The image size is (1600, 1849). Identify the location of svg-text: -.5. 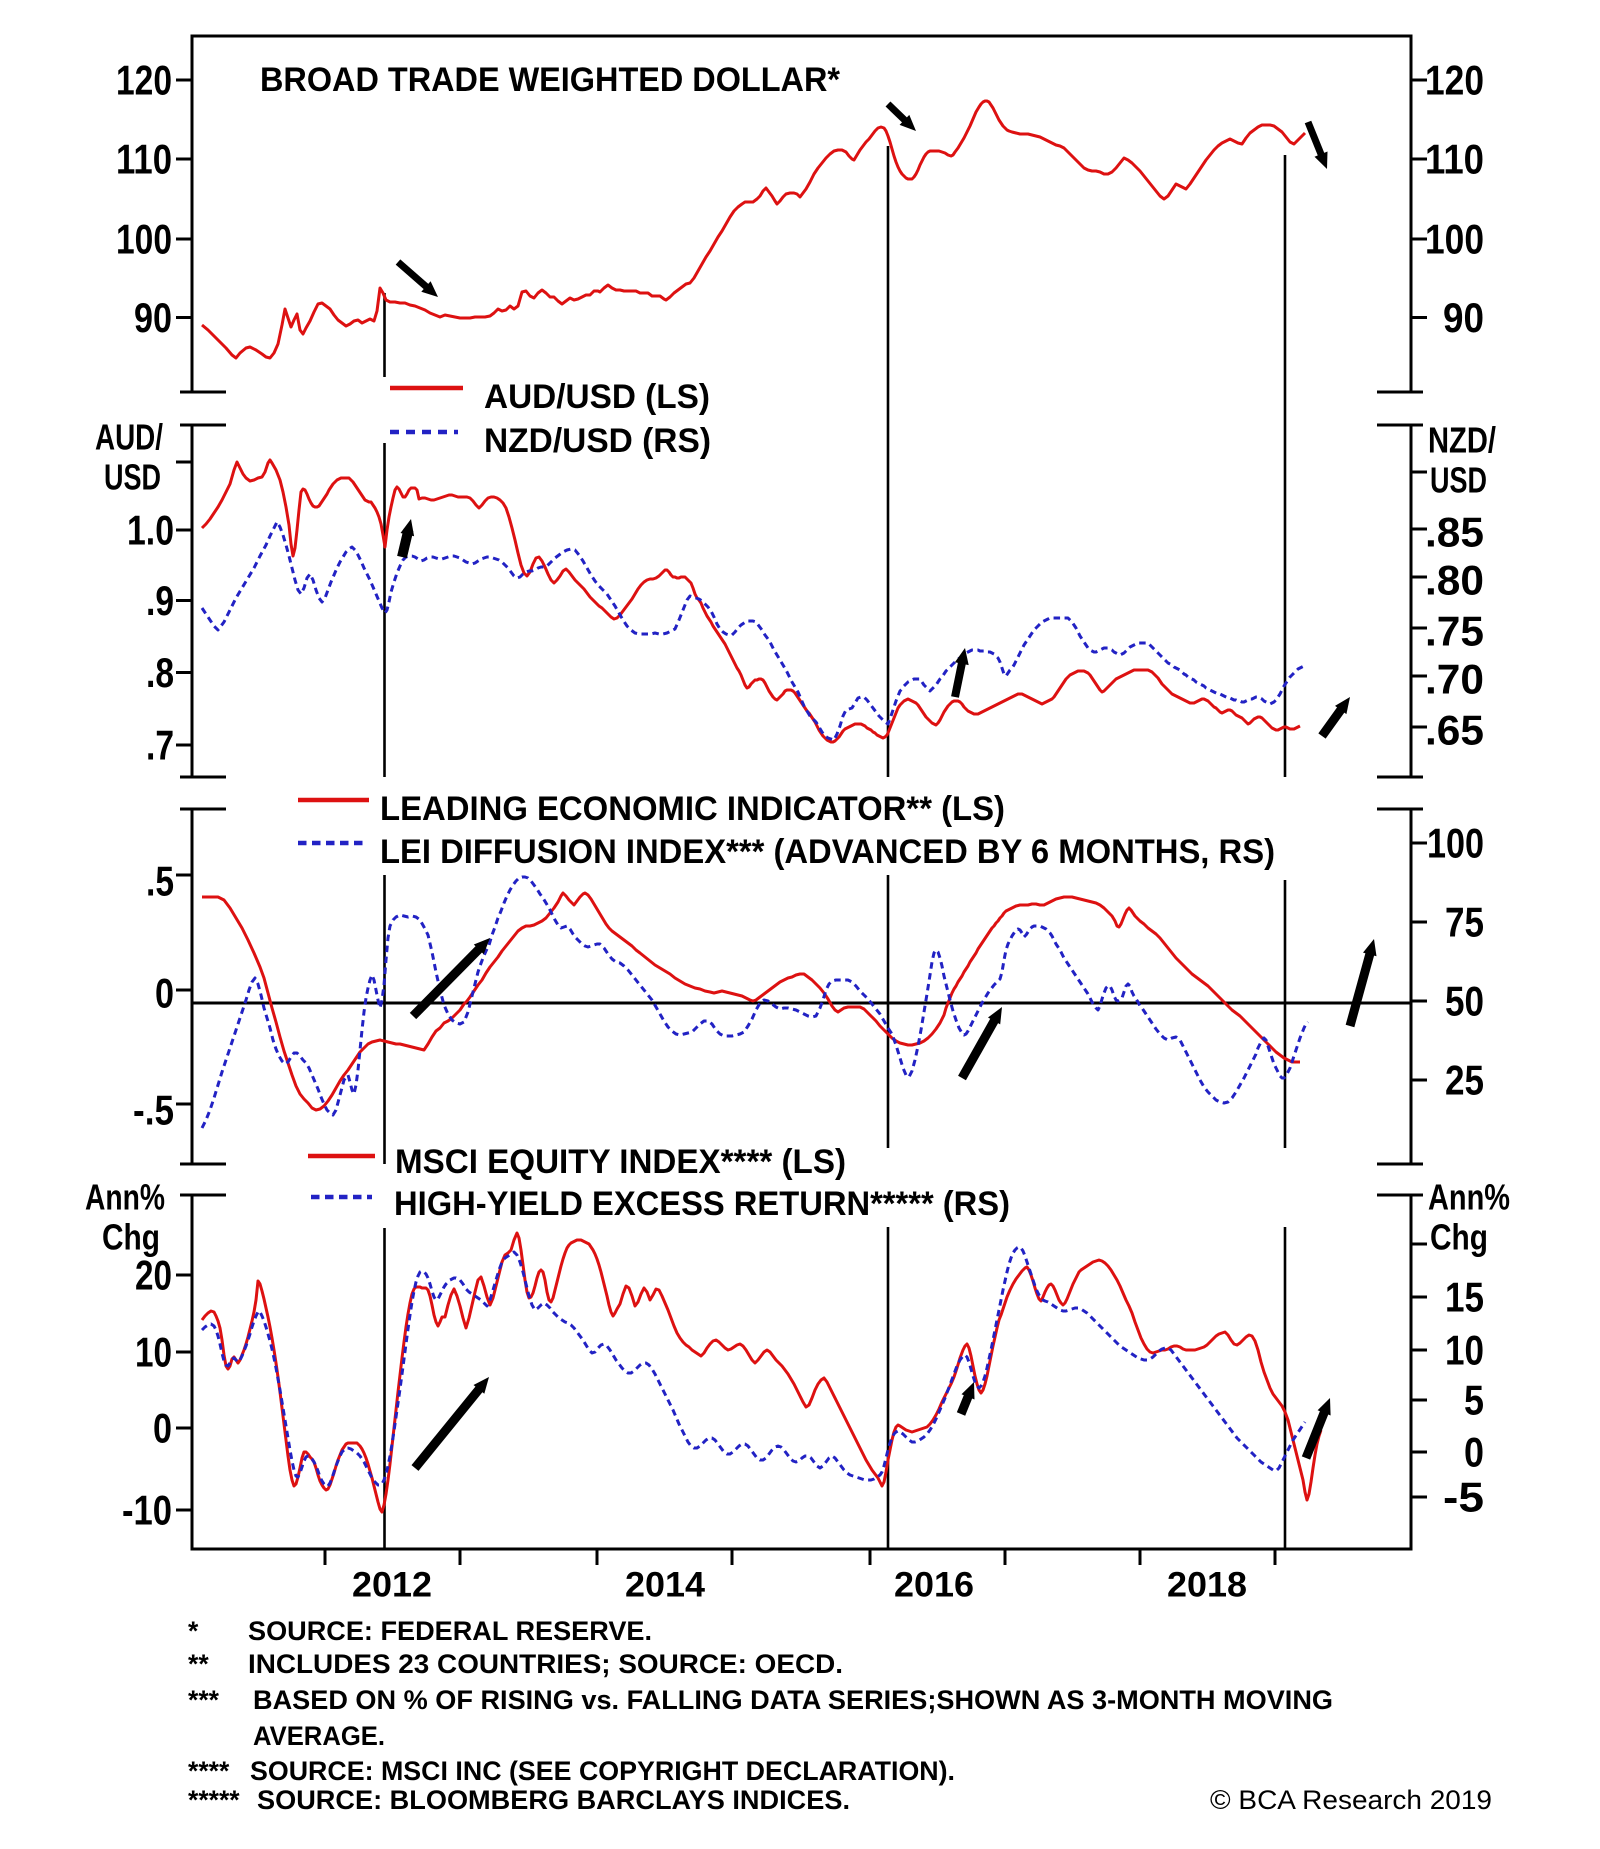
(153, 1110).